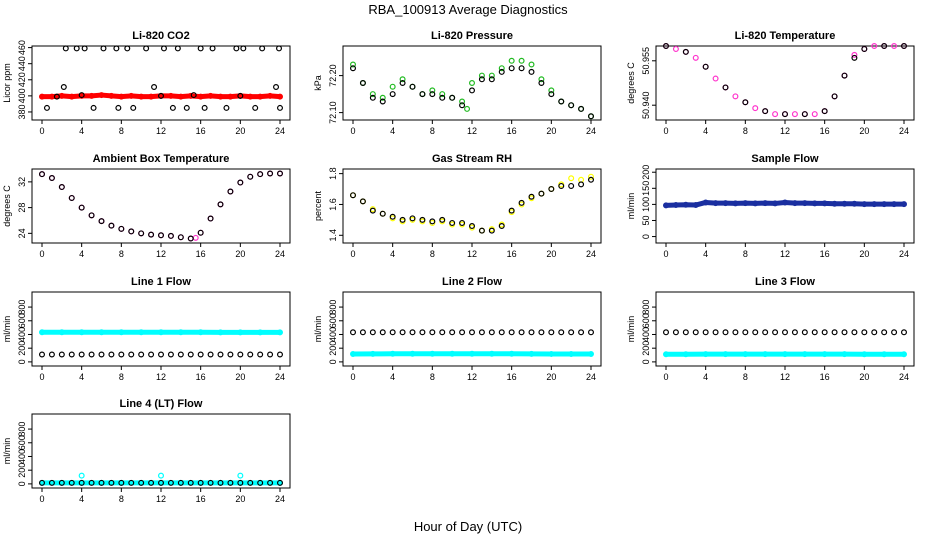  I want to click on y-tick-label: 1.8, so click(333, 173).